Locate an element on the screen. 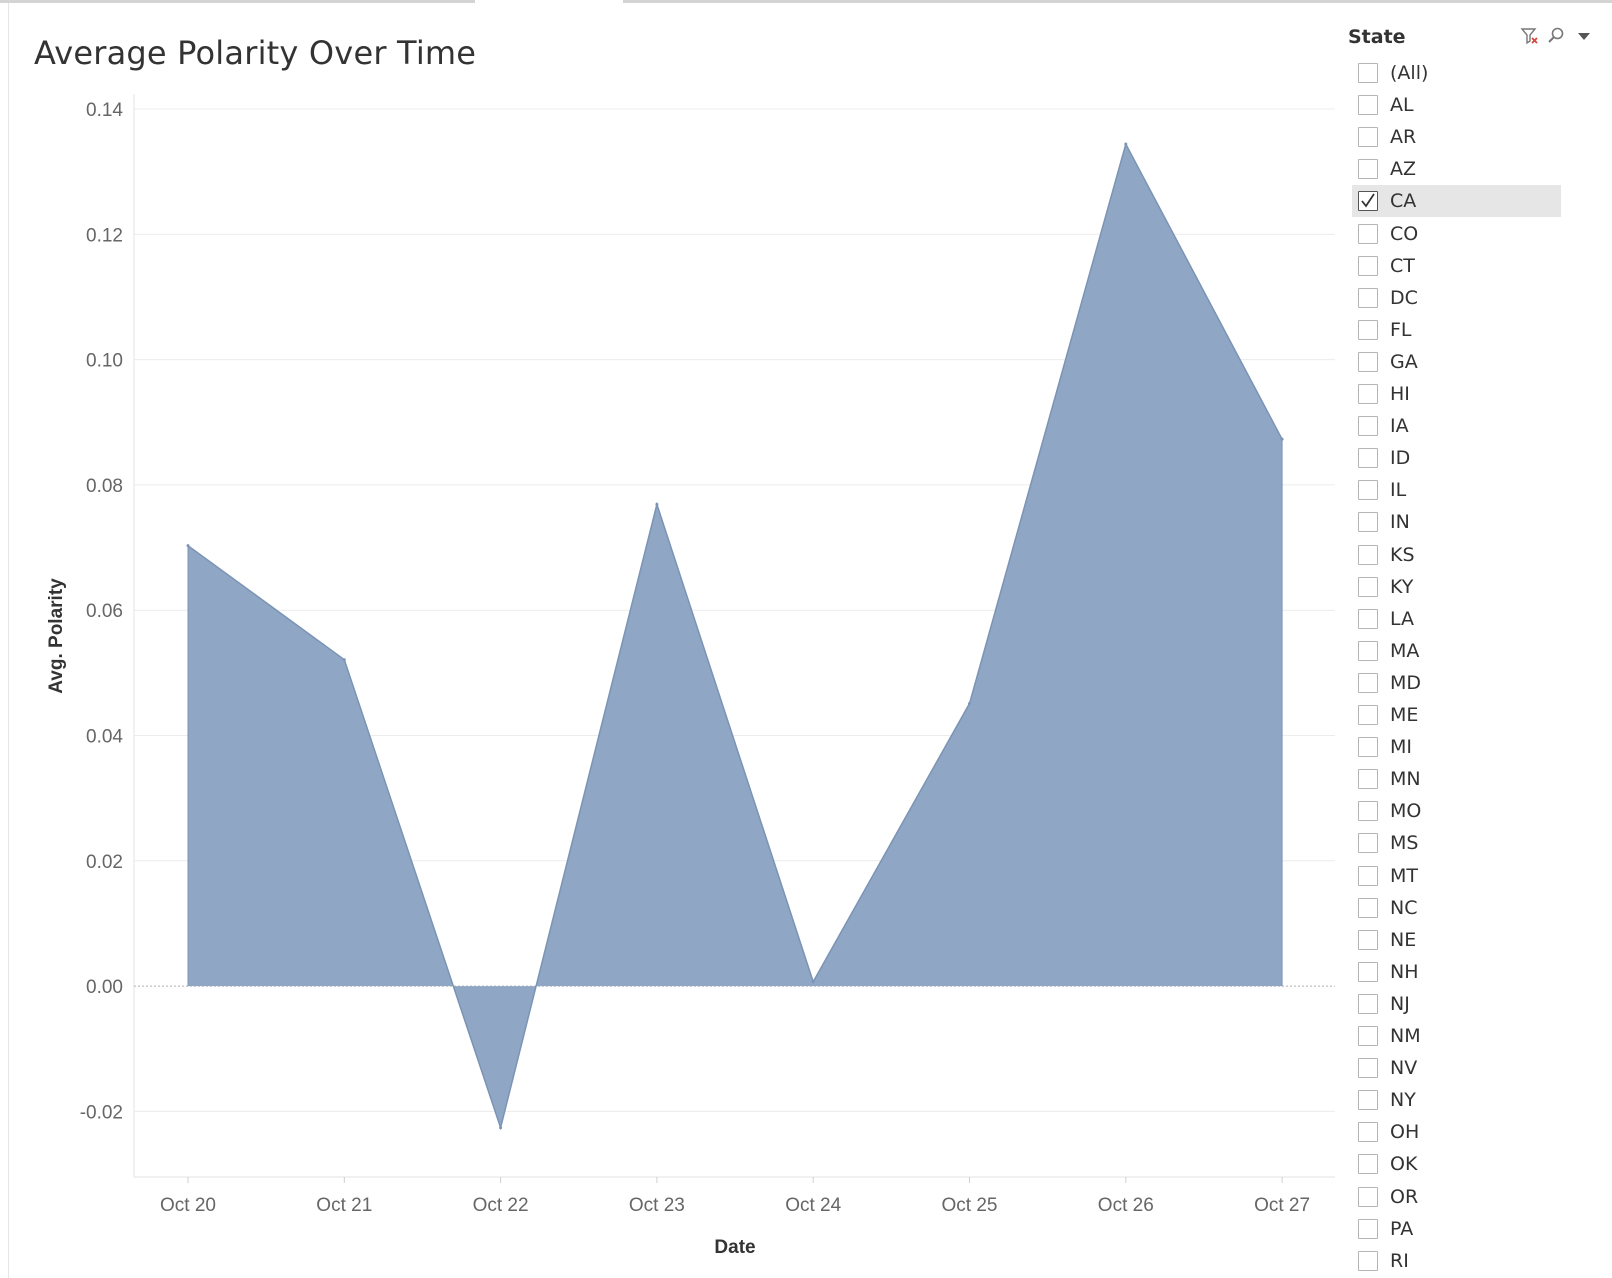 The image size is (1612, 1278). filter-item: MD is located at coordinates (1456, 683).